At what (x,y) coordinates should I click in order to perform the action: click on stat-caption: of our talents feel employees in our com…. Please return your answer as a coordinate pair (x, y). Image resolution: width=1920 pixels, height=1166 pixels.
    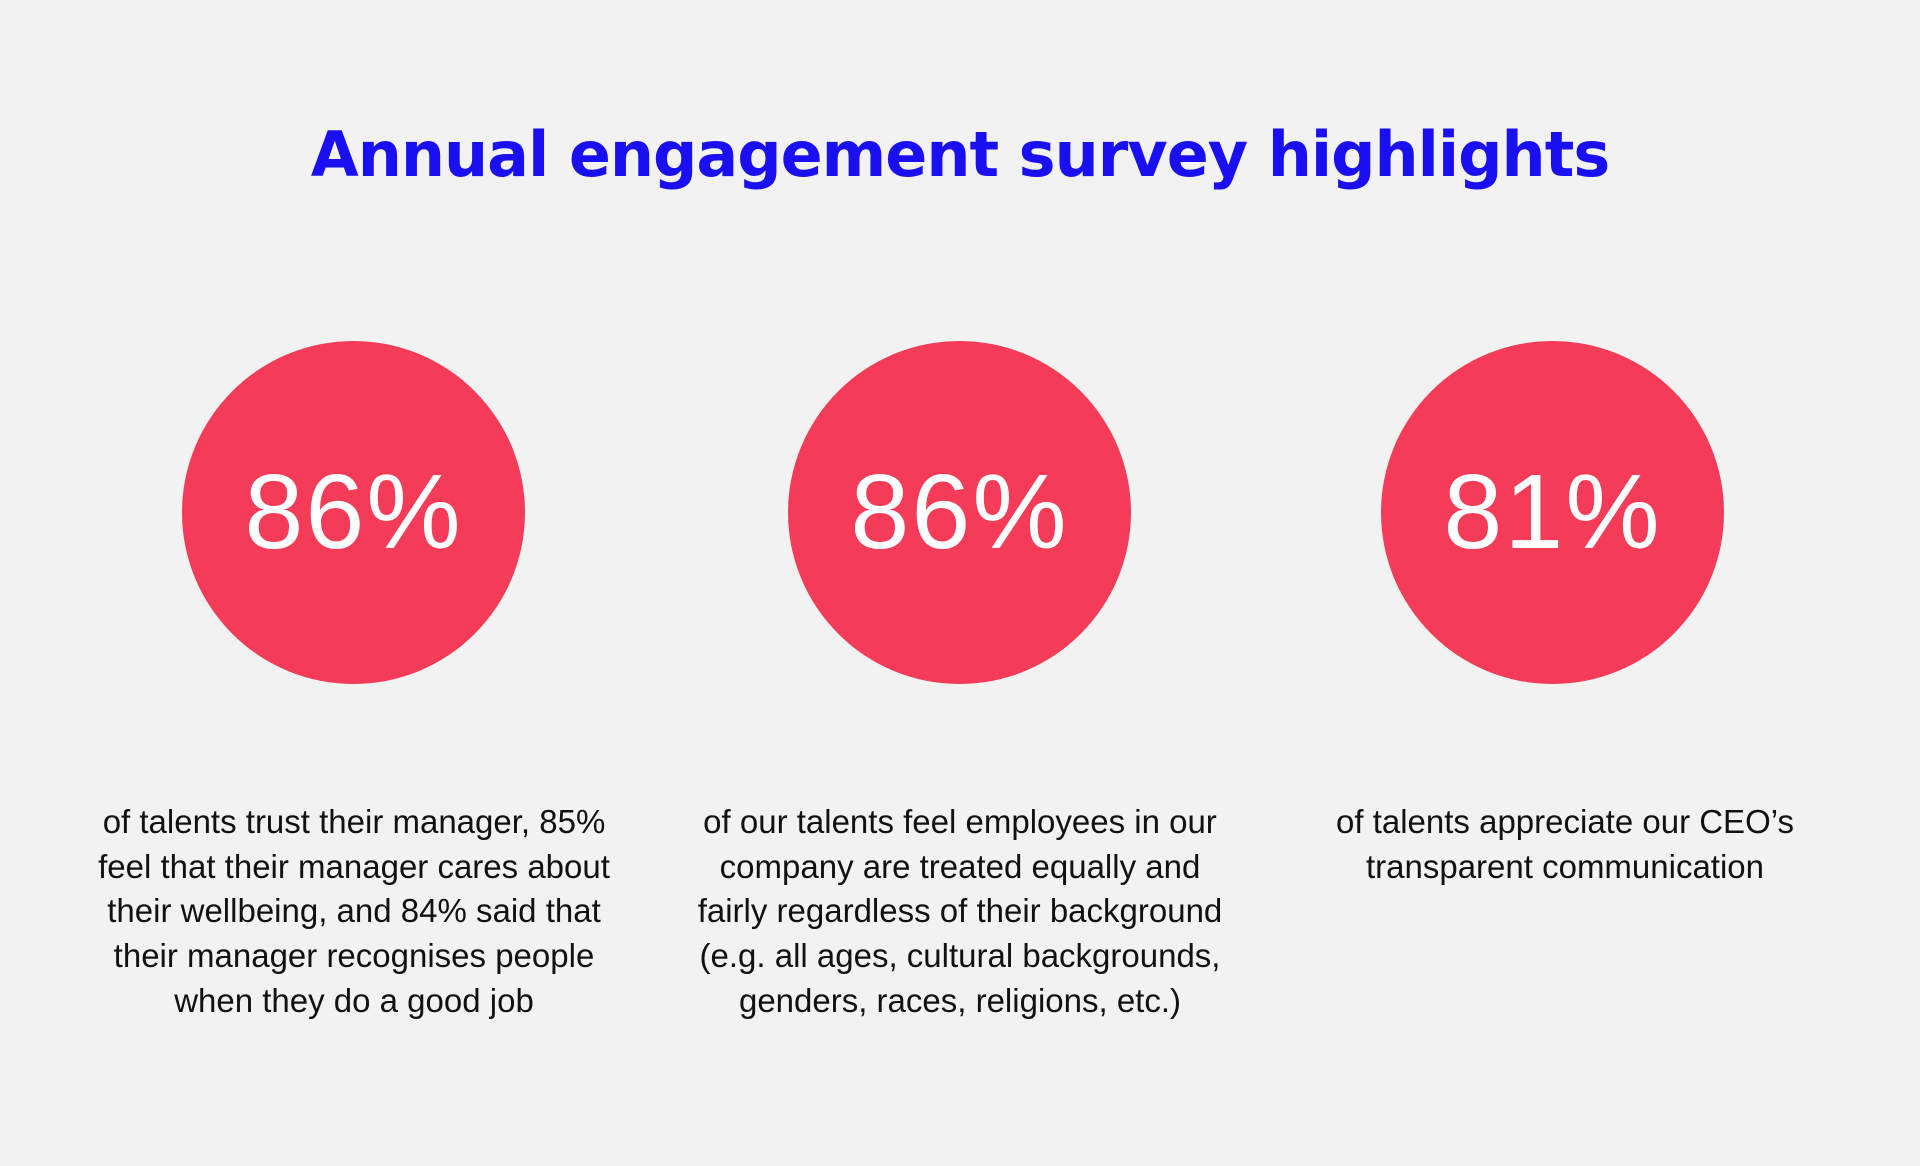
    Looking at the image, I should click on (960, 911).